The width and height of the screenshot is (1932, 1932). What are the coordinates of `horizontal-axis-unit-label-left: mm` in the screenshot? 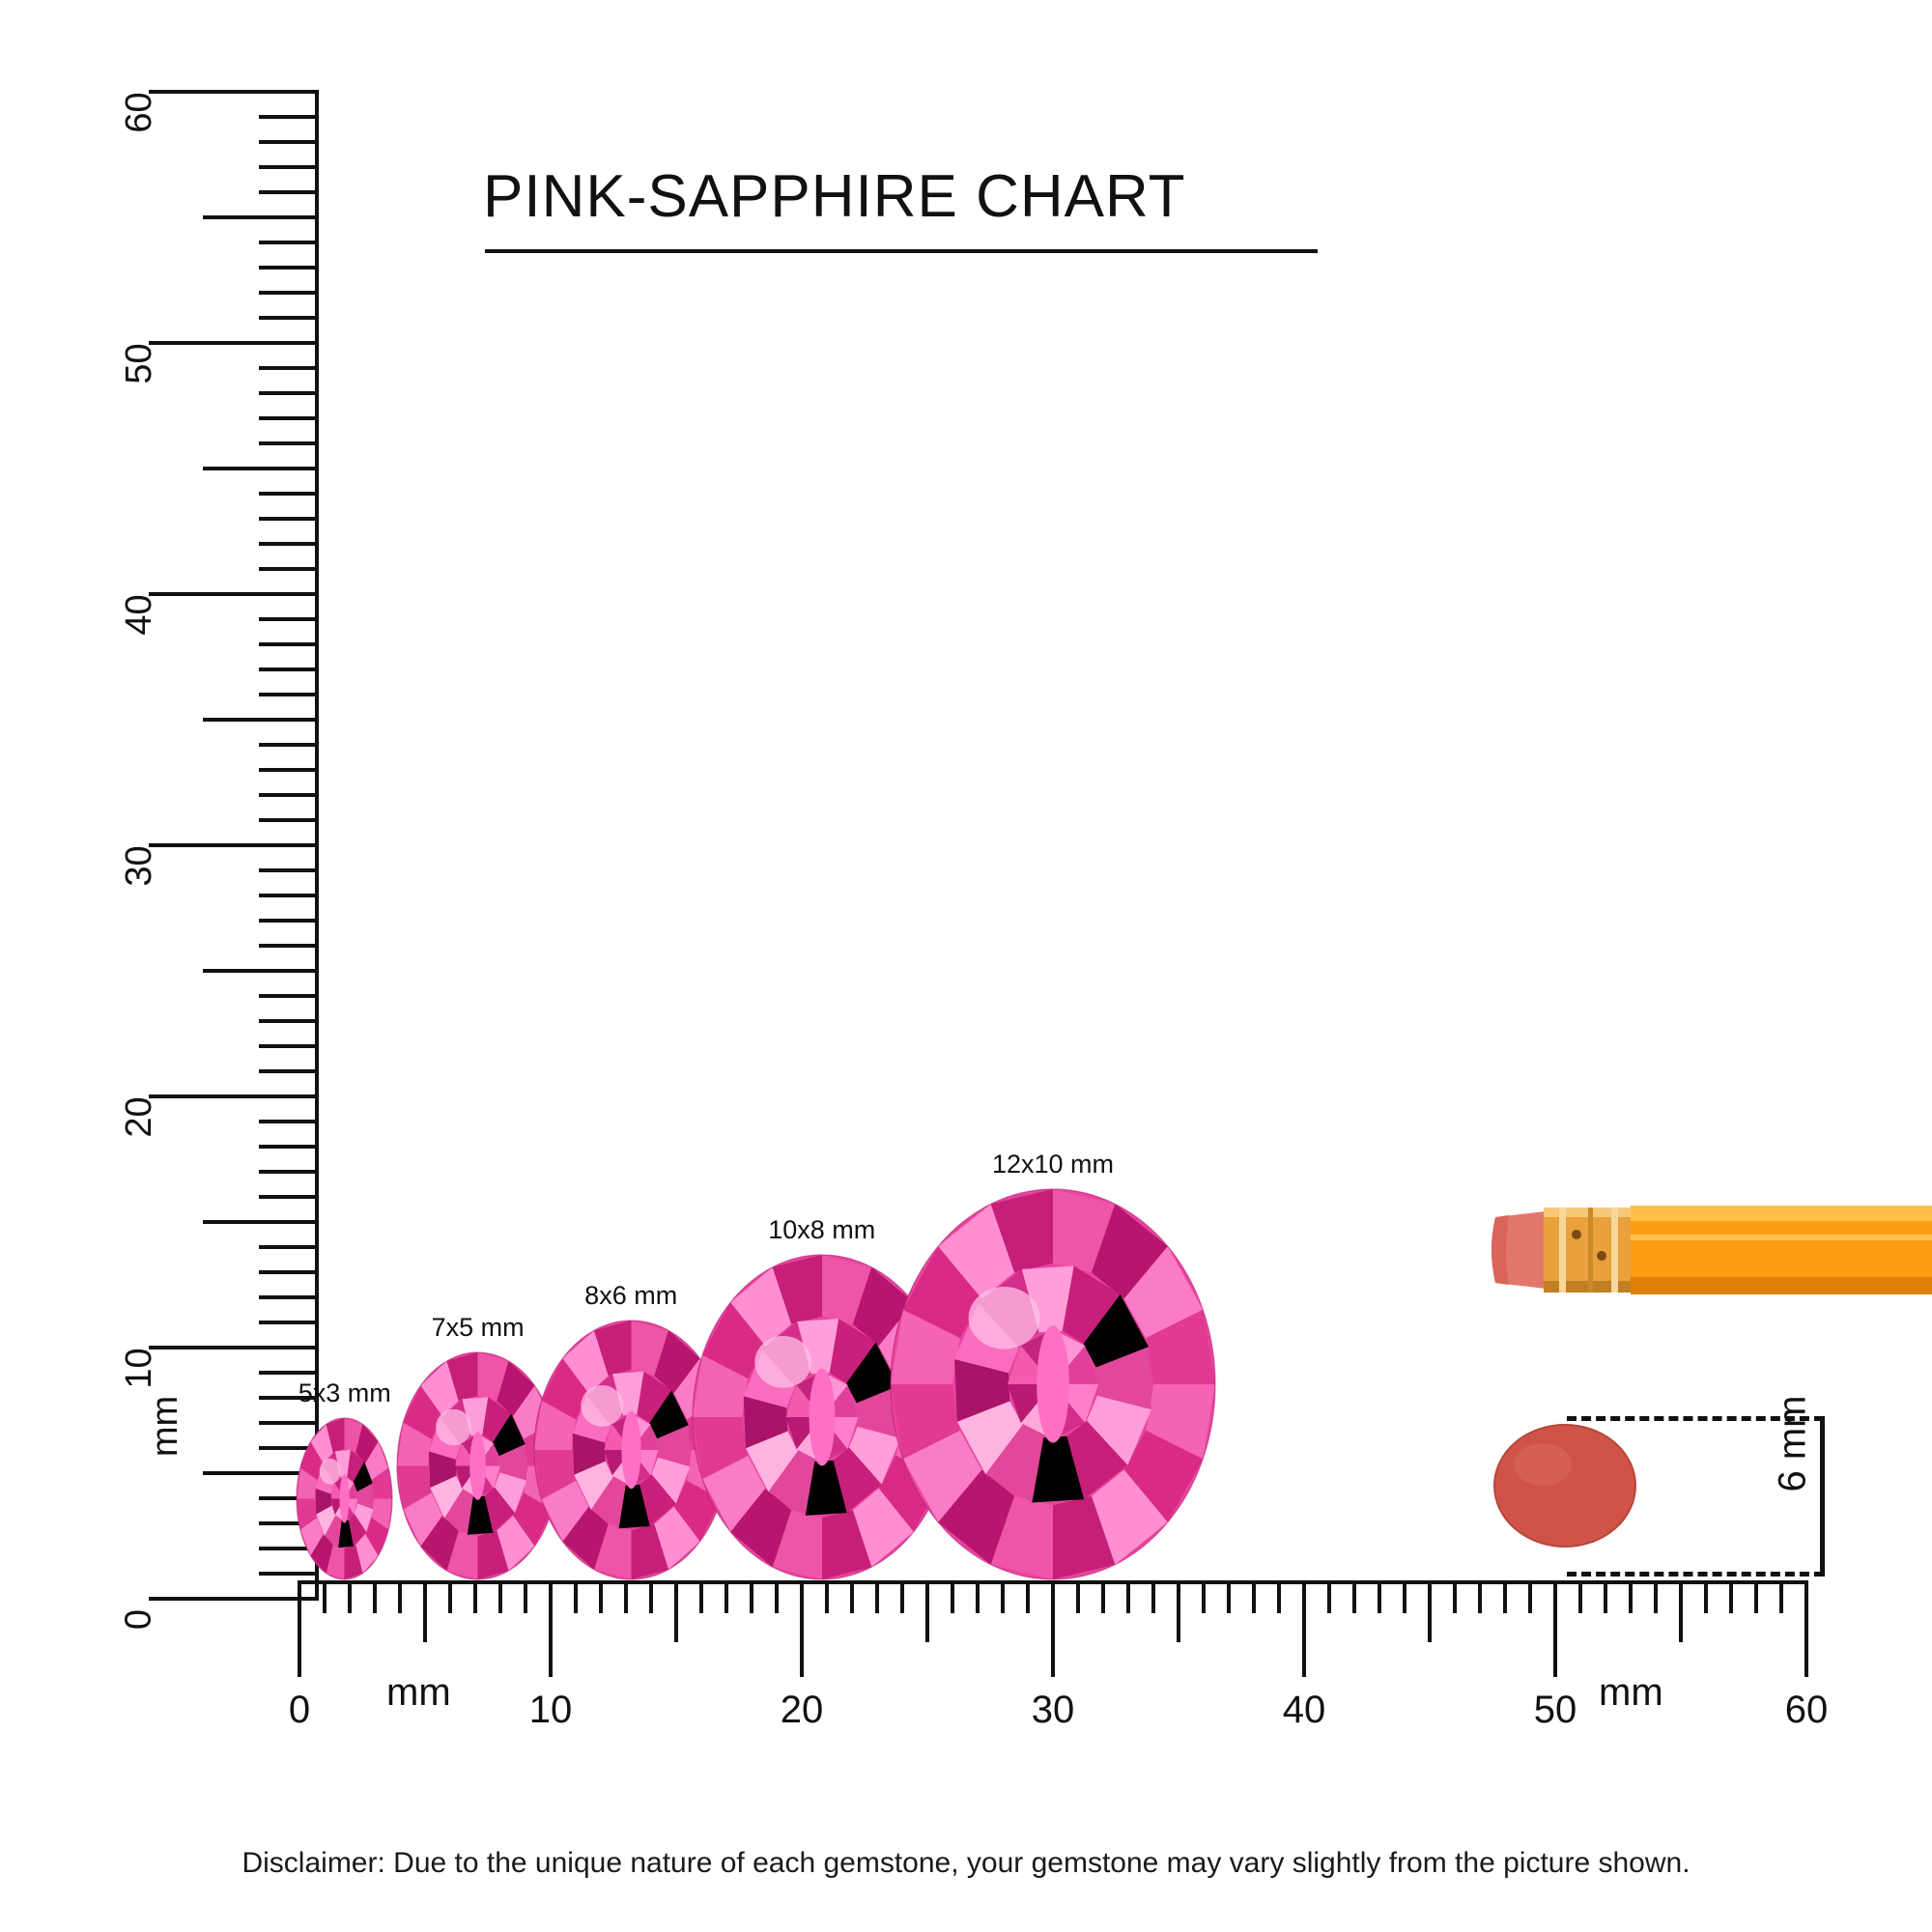 It's located at (418, 1692).